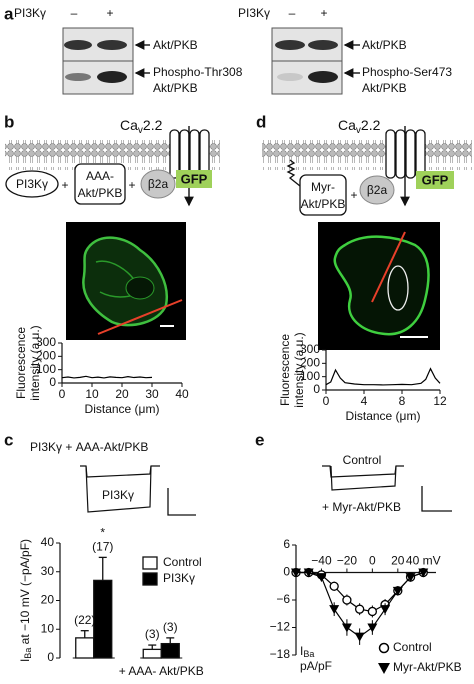 The height and width of the screenshot is (684, 474). What do you see at coordinates (89, 447) in the screenshot?
I see `trace-label: PI3Kγ + AAA-Akt/PKB` at bounding box center [89, 447].